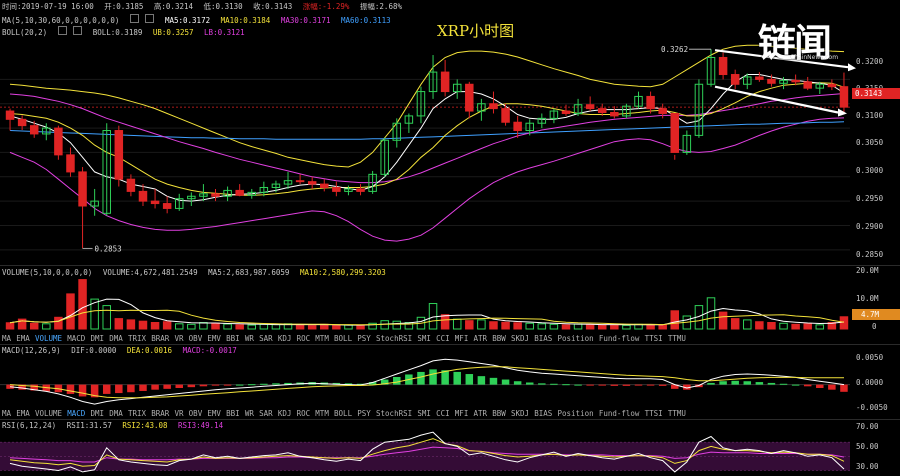  I want to click on price-tick: 0.3200, so click(870, 61).